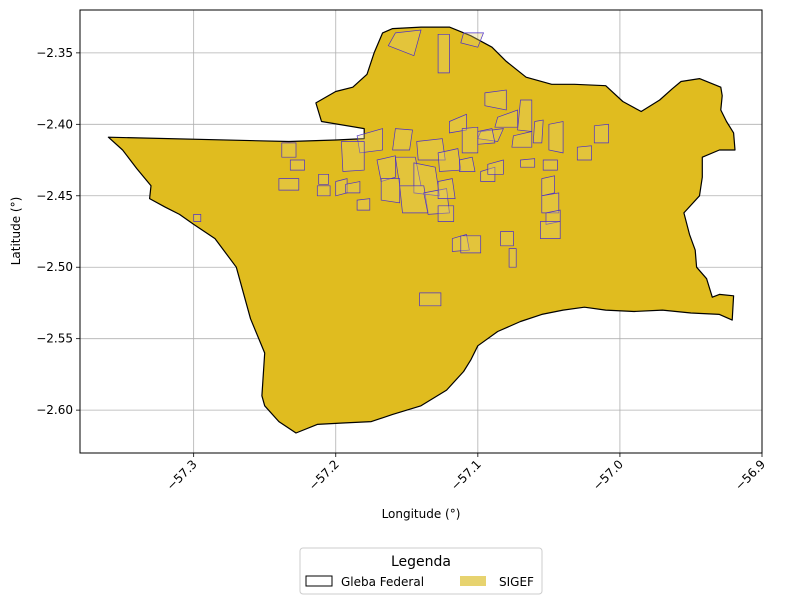  I want to click on legend-title: Legenda, so click(421, 562).